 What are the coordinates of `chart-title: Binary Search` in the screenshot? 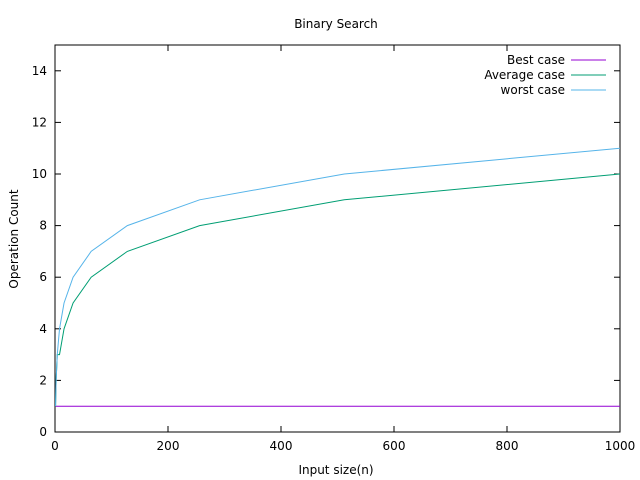 It's located at (336, 24).